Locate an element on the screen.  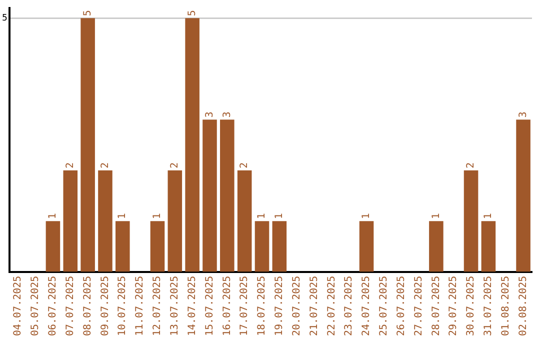
x-tick-label: 12.07.2025 is located at coordinates (158, 306).